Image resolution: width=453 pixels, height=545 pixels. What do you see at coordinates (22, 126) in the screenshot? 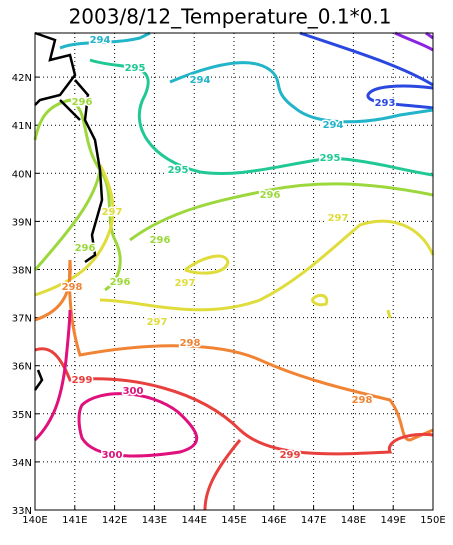
I see `y-tick-label: 41N` at bounding box center [22, 126].